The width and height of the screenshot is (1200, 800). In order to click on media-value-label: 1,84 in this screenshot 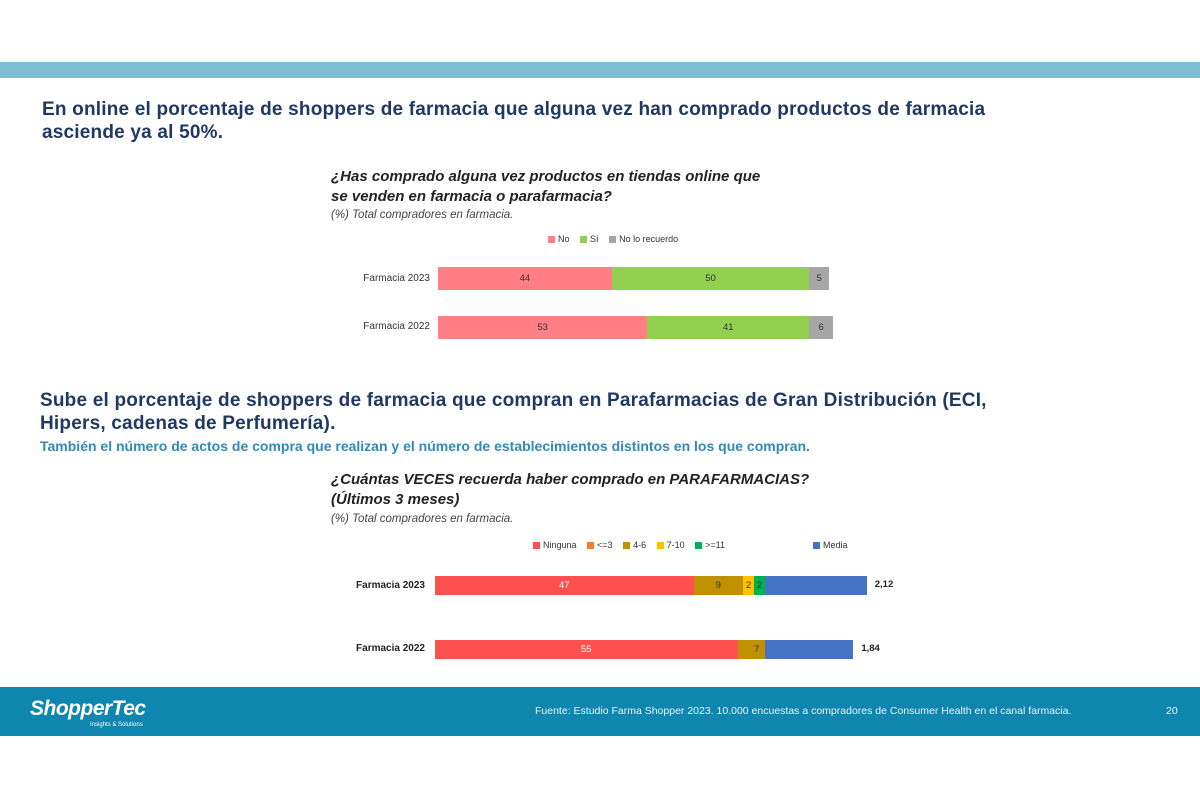, I will do `click(870, 648)`.